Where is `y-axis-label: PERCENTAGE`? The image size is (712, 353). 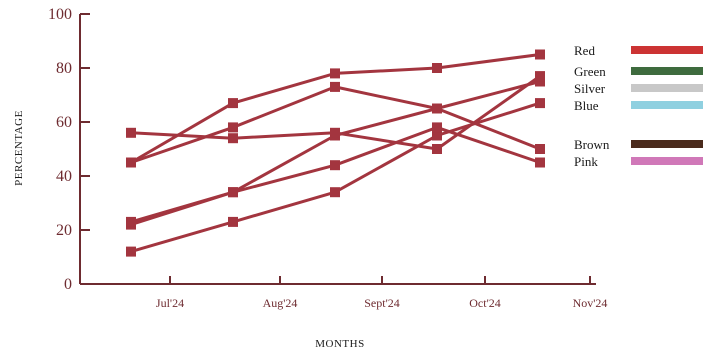 y-axis-label: PERCENTAGE is located at coordinates (19, 148).